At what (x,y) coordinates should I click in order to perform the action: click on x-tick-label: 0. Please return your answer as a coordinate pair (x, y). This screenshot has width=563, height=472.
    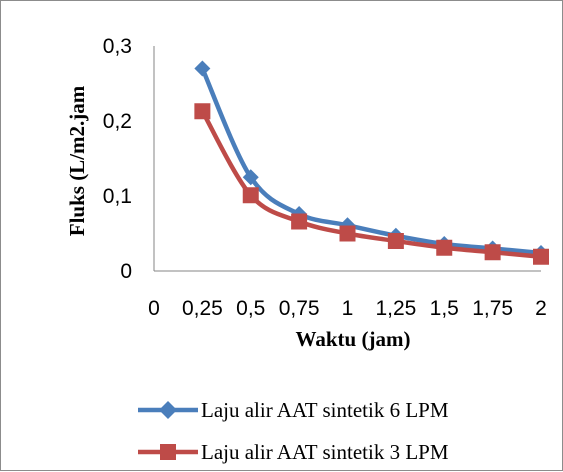
    Looking at the image, I should click on (154, 308).